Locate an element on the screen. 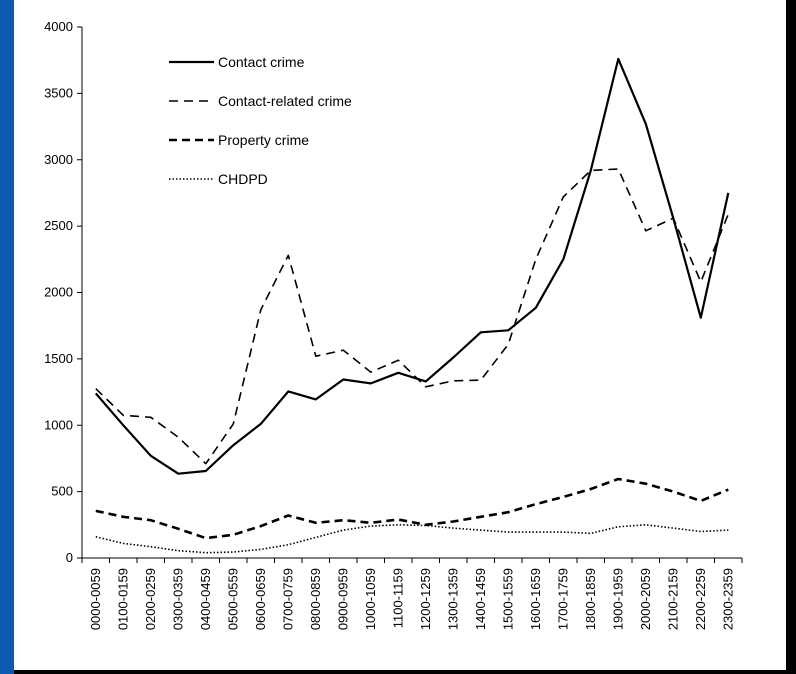 The height and width of the screenshot is (674, 796). x-tick-label: 1600-1659 is located at coordinates (535, 599).